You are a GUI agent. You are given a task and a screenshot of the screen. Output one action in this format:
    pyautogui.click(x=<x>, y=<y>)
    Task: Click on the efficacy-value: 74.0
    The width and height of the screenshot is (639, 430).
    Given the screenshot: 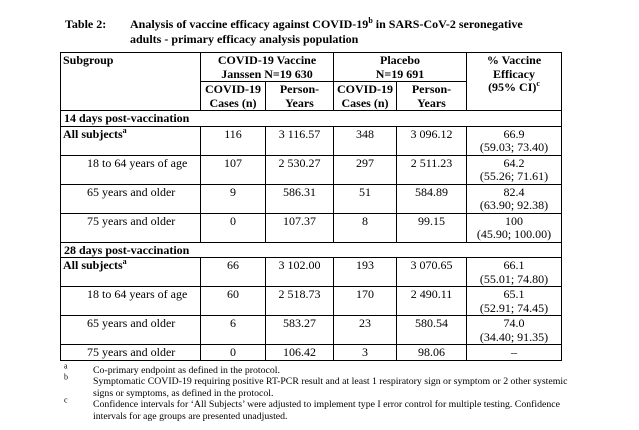 What is the action you would take?
    pyautogui.click(x=514, y=323)
    